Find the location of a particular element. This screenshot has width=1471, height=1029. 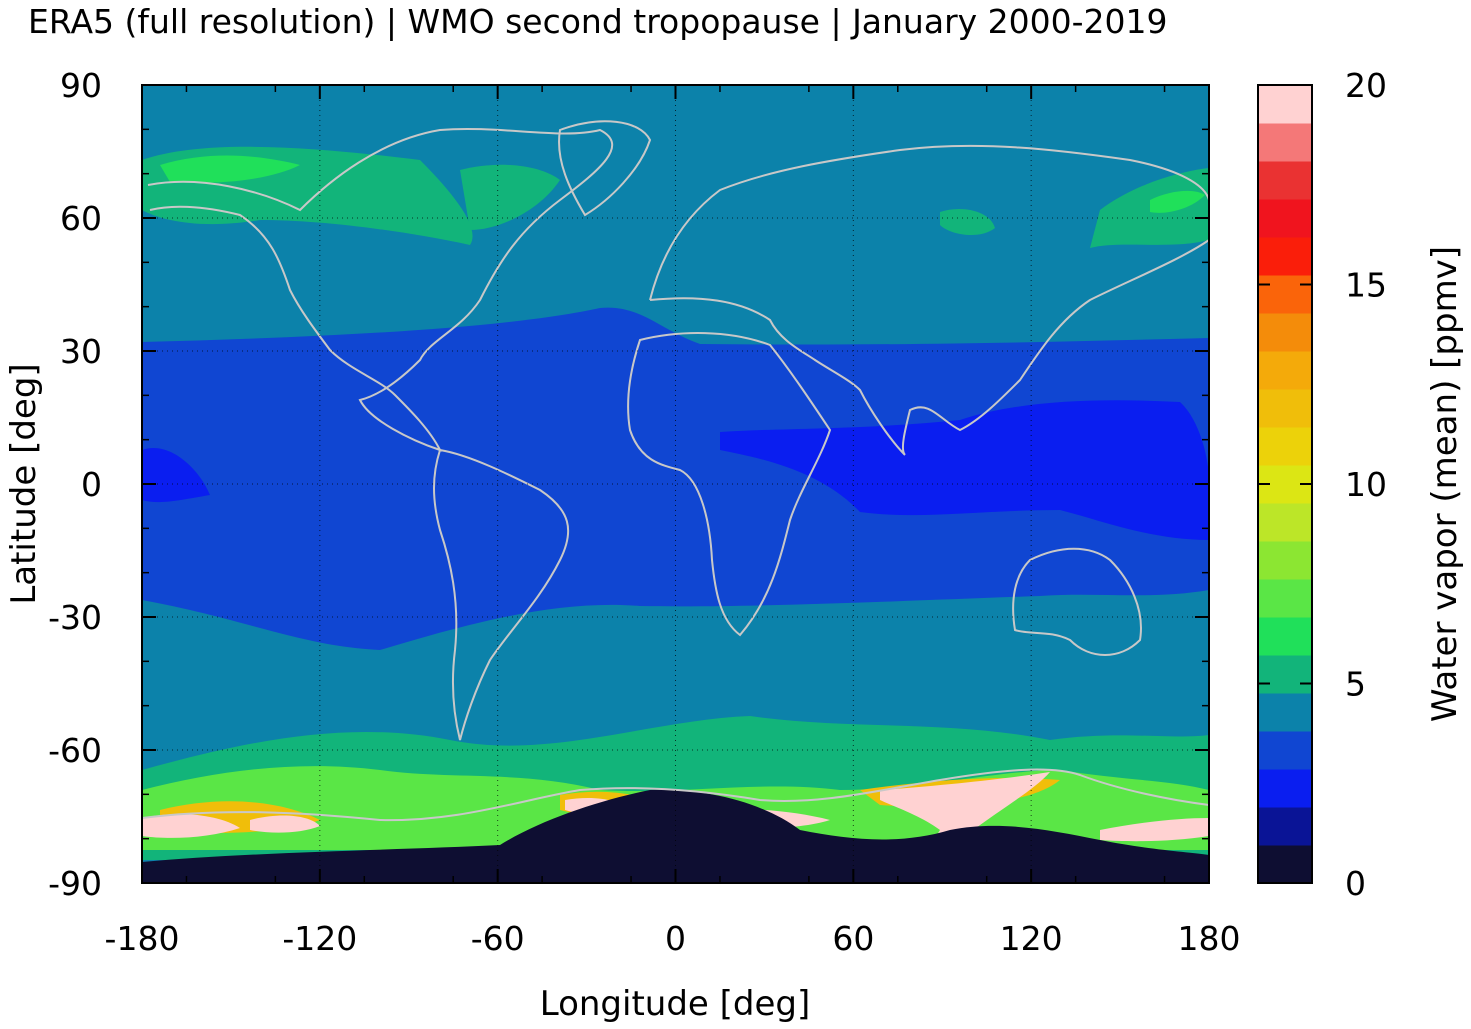

y-tick-label: -30 is located at coordinates (75, 617).